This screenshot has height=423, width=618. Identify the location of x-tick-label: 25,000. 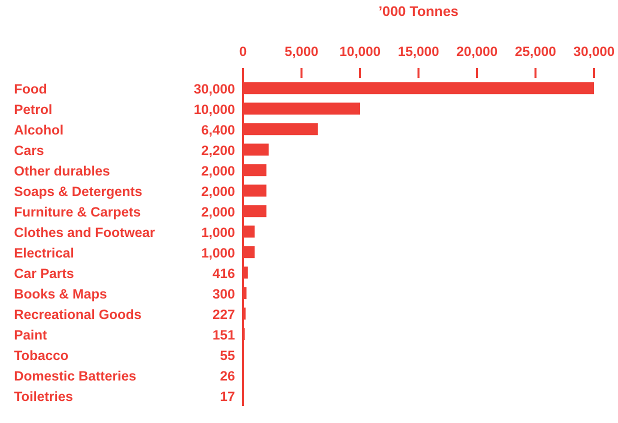
(535, 51).